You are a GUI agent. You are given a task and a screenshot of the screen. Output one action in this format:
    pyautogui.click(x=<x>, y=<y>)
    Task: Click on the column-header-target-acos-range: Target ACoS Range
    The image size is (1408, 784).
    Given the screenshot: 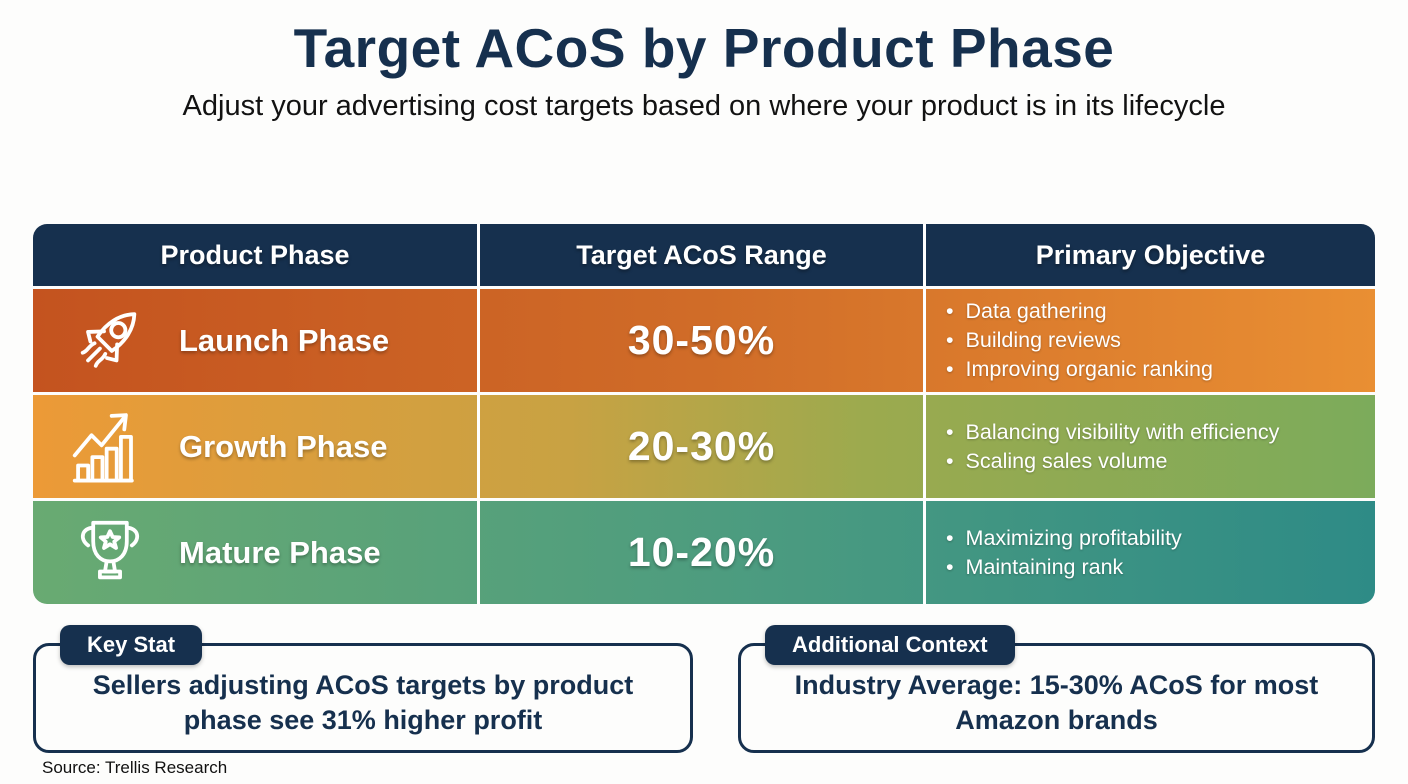 What is the action you would take?
    pyautogui.click(x=703, y=255)
    